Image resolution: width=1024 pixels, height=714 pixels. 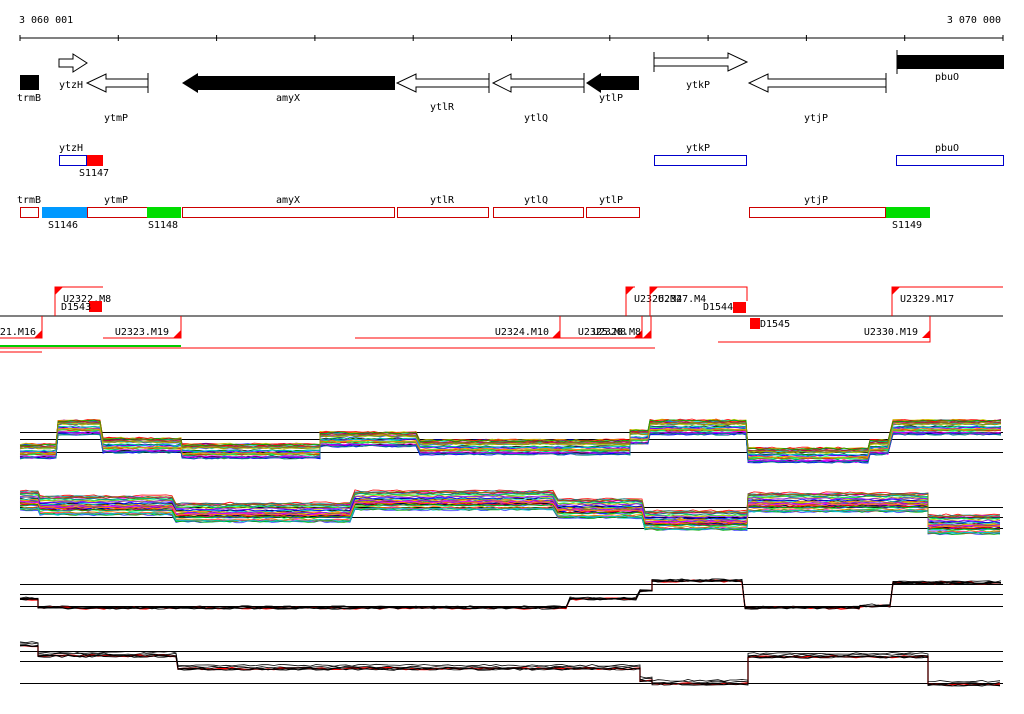 I want to click on segment-U2330: U2330.M19, so click(x=824, y=329).